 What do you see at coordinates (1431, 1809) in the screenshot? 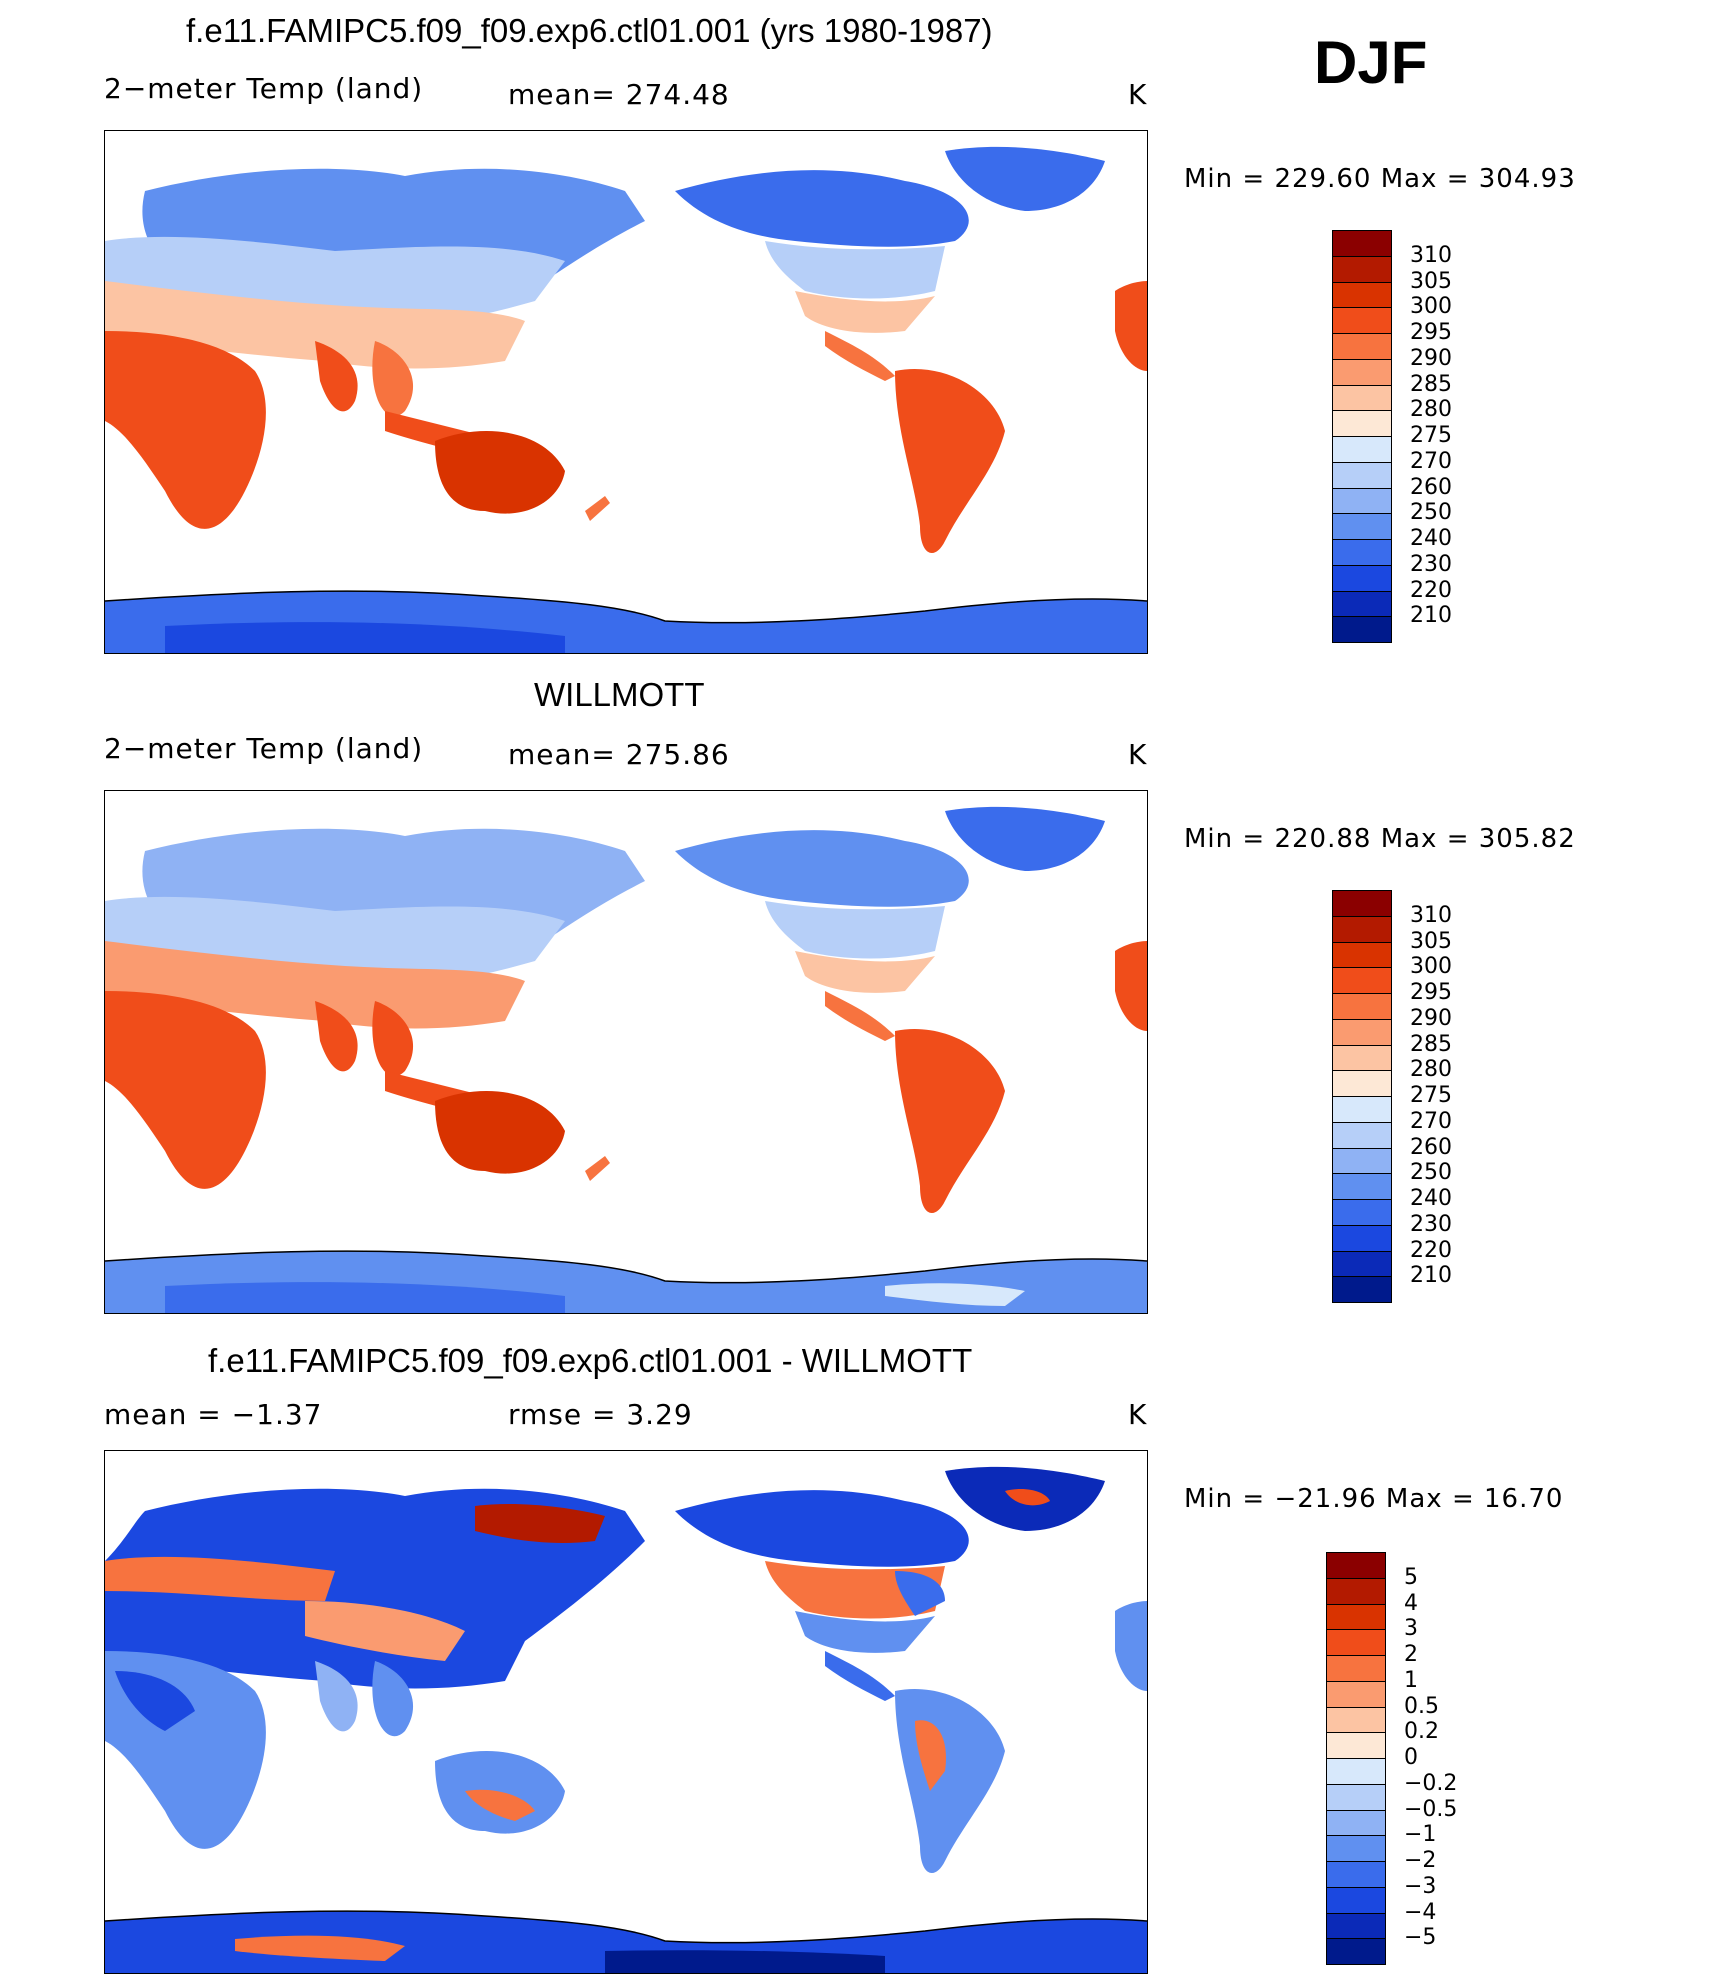
I see `colorbar-tick-label: −0.5` at bounding box center [1431, 1809].